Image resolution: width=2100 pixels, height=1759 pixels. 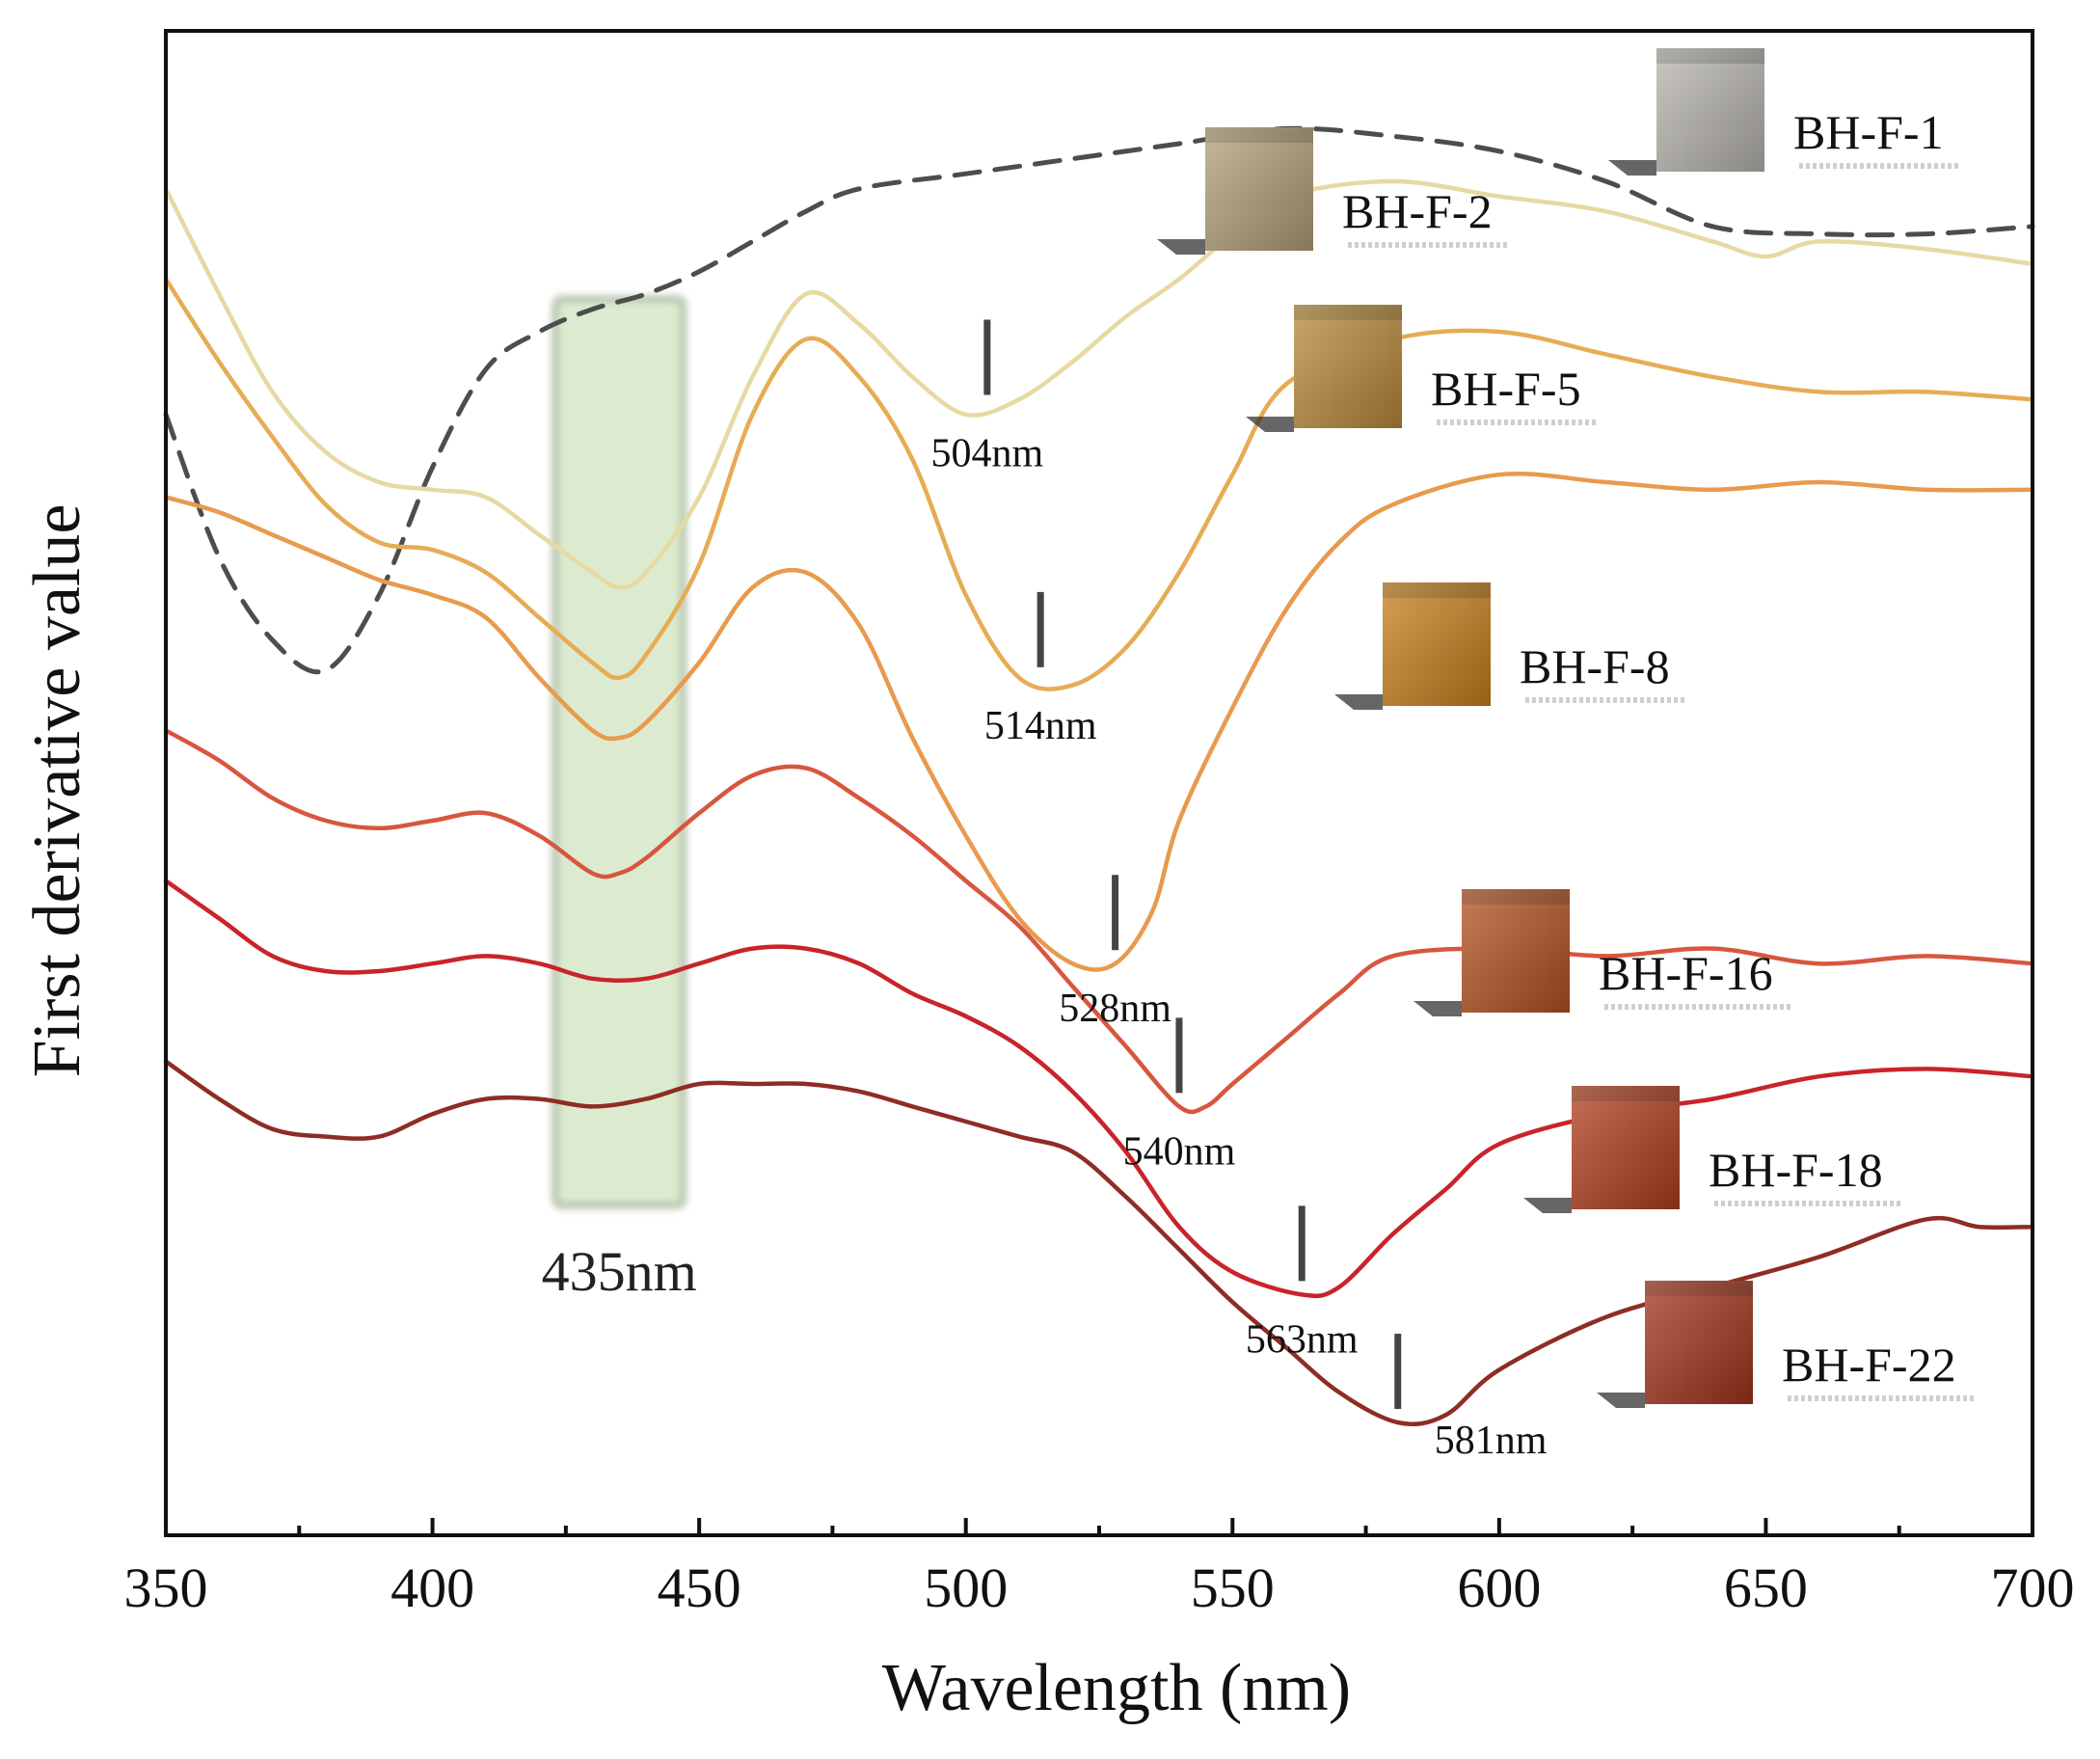 I want to click on minimum-label: 581nm, so click(x=1491, y=1441).